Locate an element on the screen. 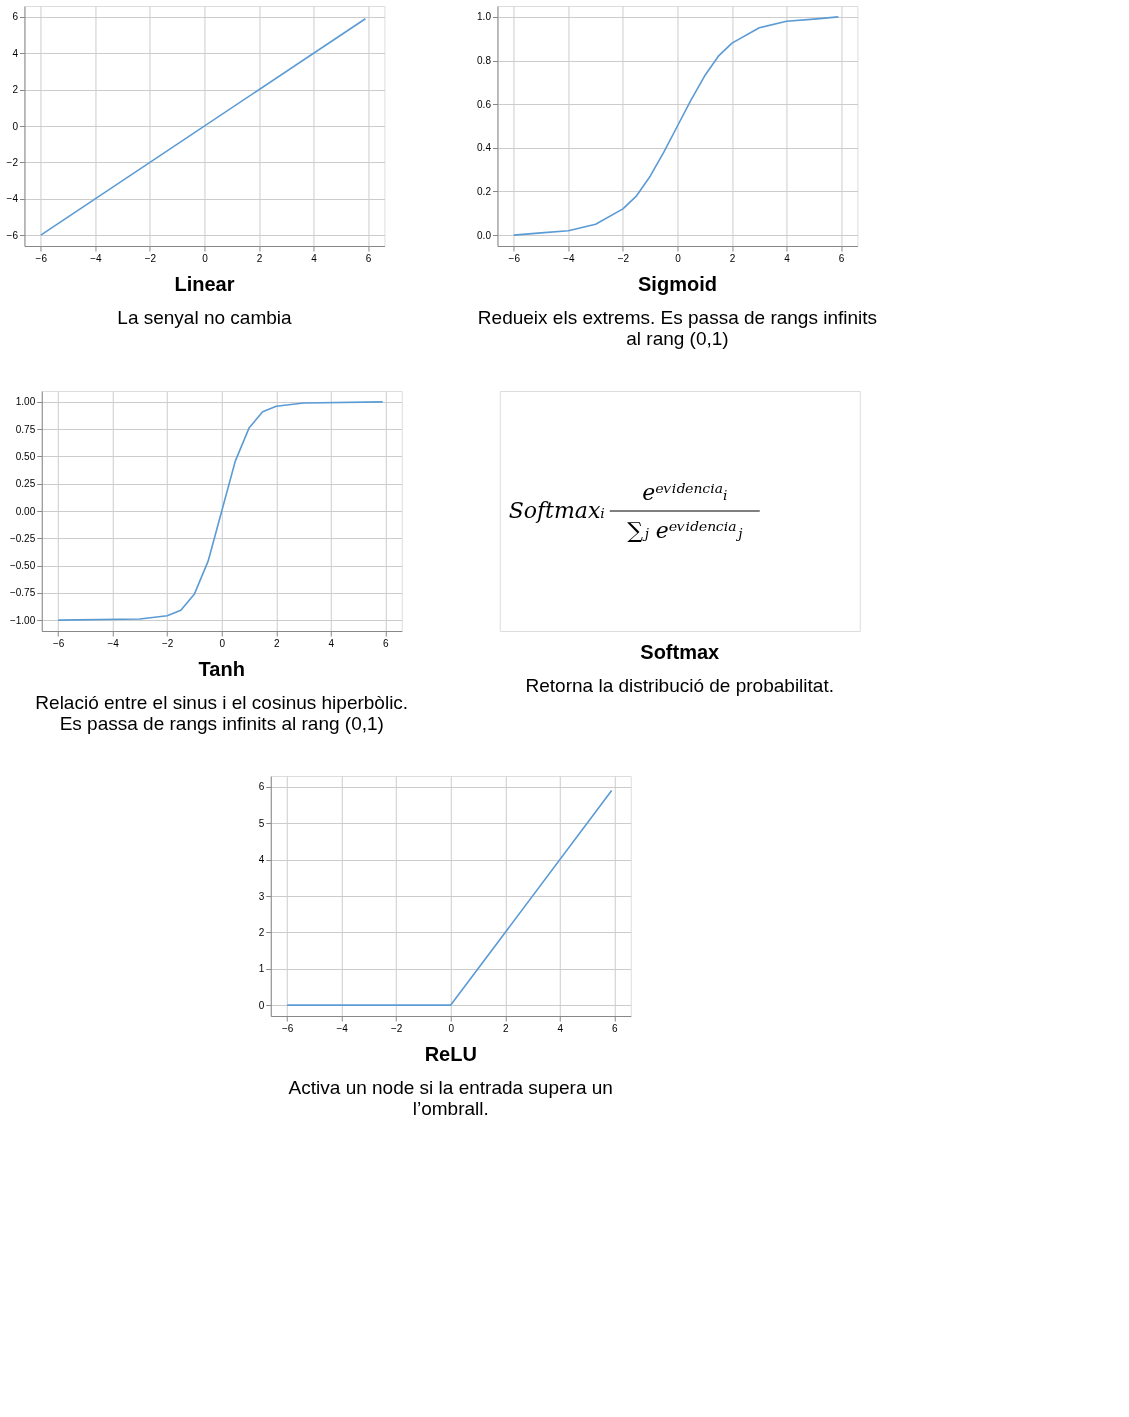  y-tick-label: 1.0 is located at coordinates (484, 17).